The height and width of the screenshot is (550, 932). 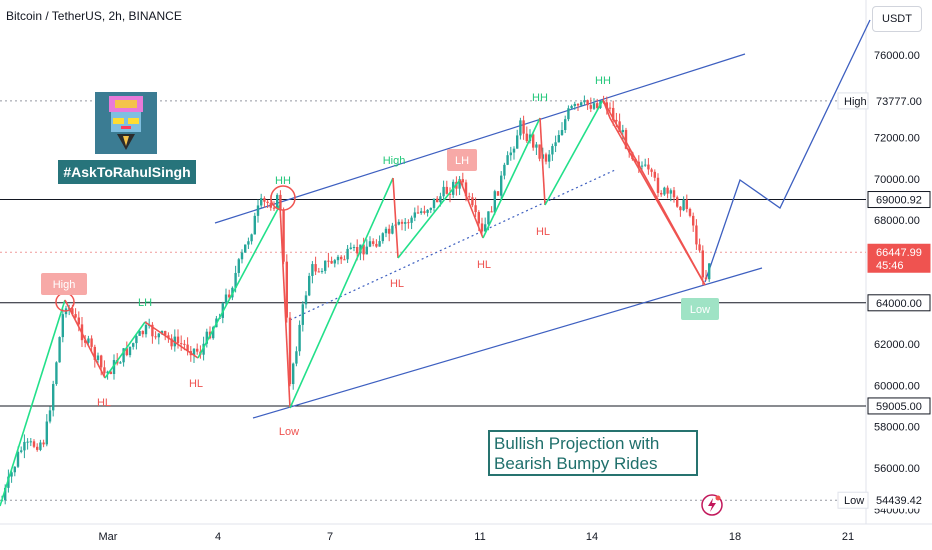 I want to click on swing-label-box, so click(x=700, y=309).